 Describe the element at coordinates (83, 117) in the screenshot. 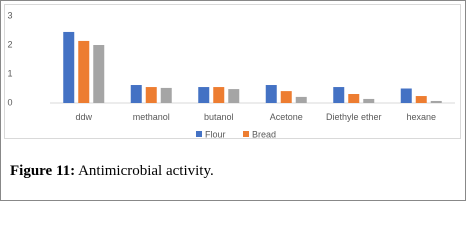

I see `x-tick-label: ddw` at that location.